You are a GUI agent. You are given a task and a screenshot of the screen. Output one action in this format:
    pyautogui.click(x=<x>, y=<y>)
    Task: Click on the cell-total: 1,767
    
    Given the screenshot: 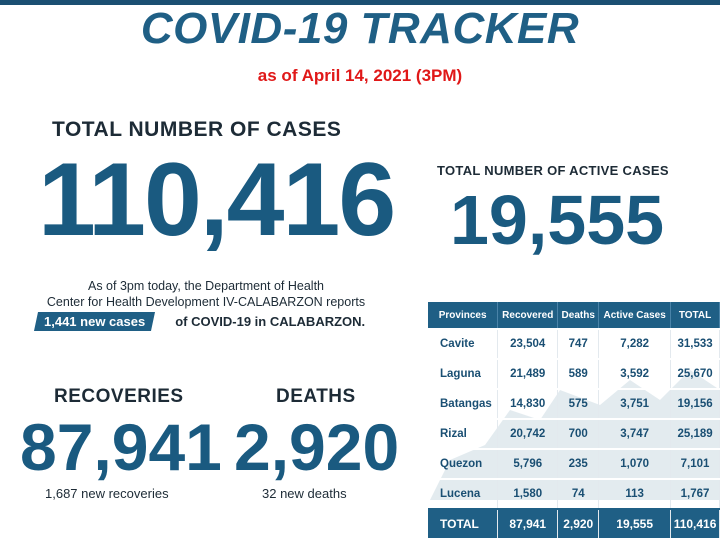 What is the action you would take?
    pyautogui.click(x=695, y=493)
    